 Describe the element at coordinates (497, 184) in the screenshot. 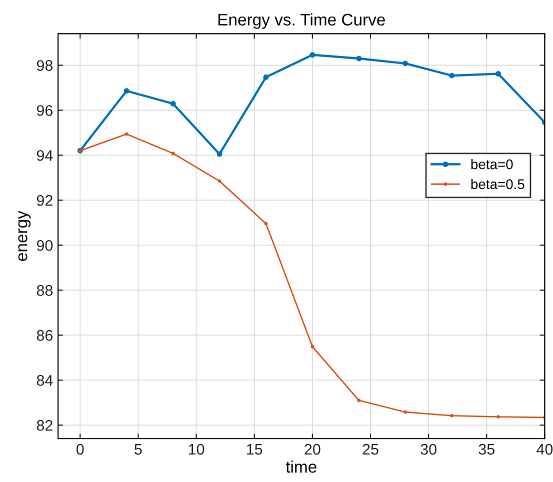

I see `legend-label: beta=0.5` at that location.